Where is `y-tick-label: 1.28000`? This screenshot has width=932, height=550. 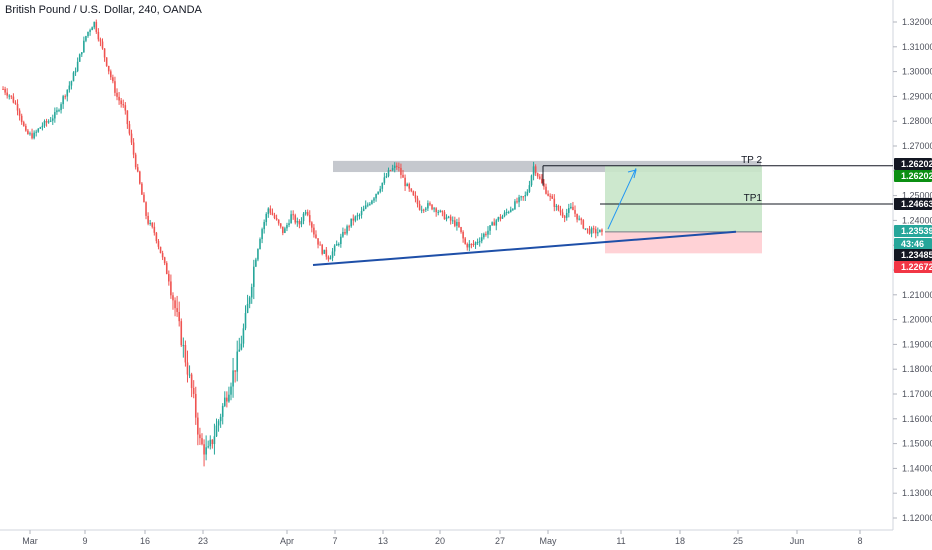
y-tick-label: 1.28000 is located at coordinates (917, 121).